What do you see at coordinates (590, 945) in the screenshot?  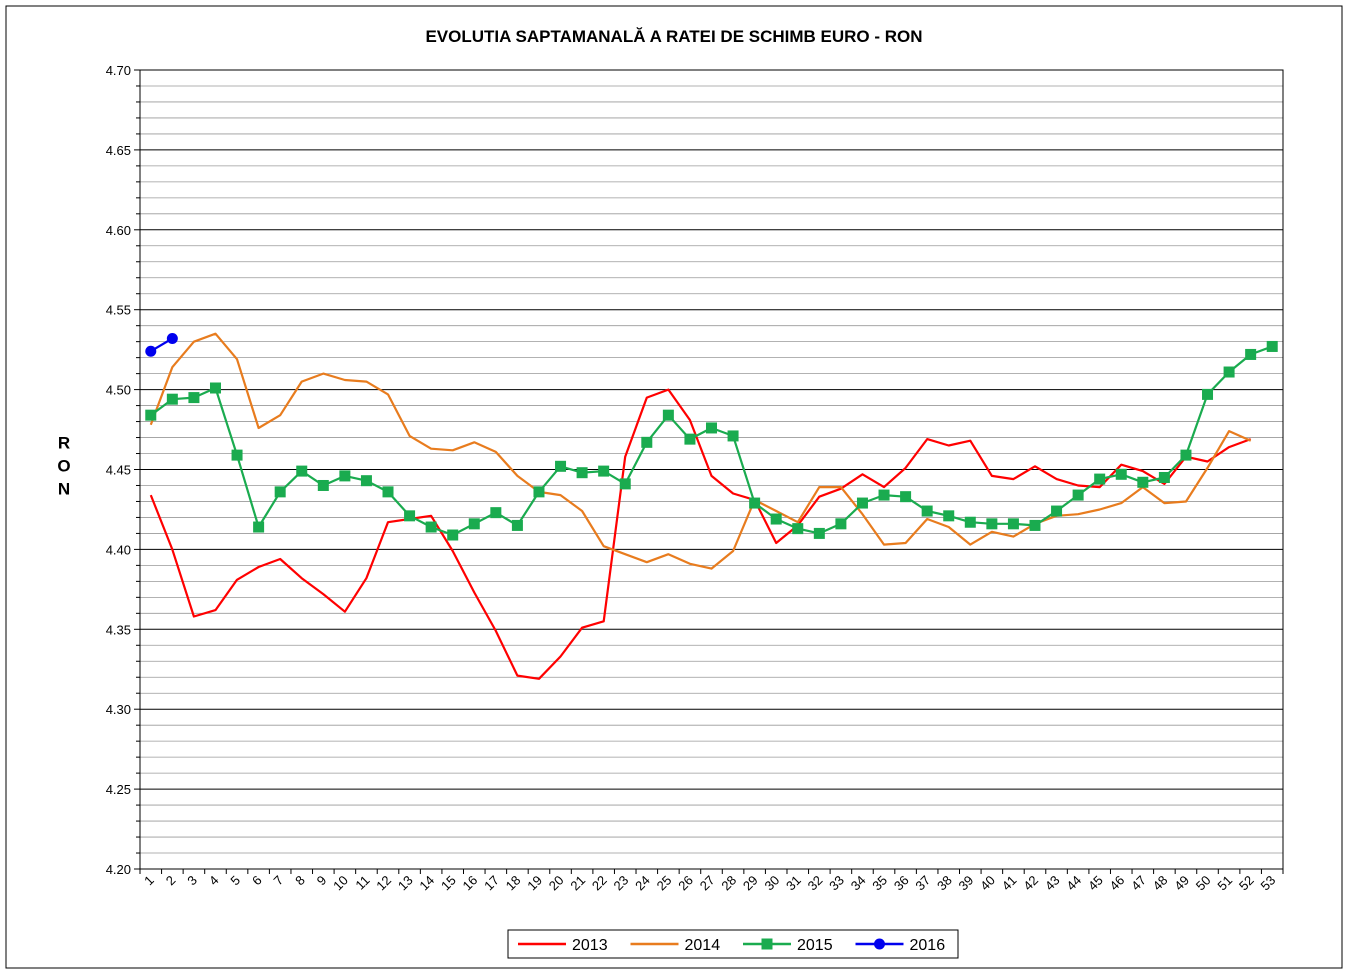 I see `legend-label: 2013` at bounding box center [590, 945].